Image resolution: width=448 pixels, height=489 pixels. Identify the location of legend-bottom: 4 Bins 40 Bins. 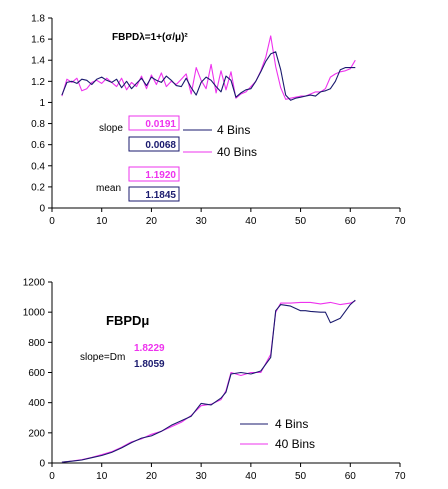
(277, 434).